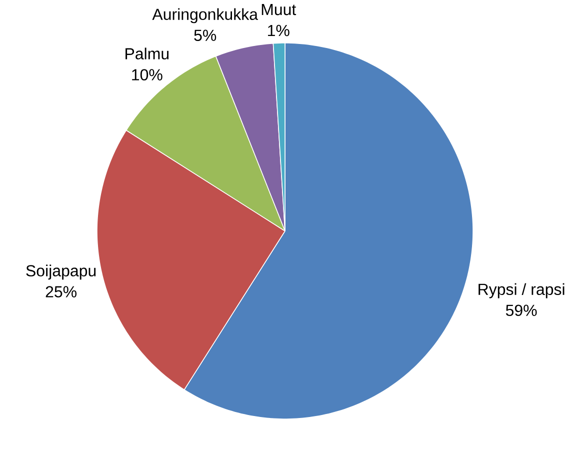  What do you see at coordinates (521, 290) in the screenshot?
I see `slice-label: Rypsi / rapsi` at bounding box center [521, 290].